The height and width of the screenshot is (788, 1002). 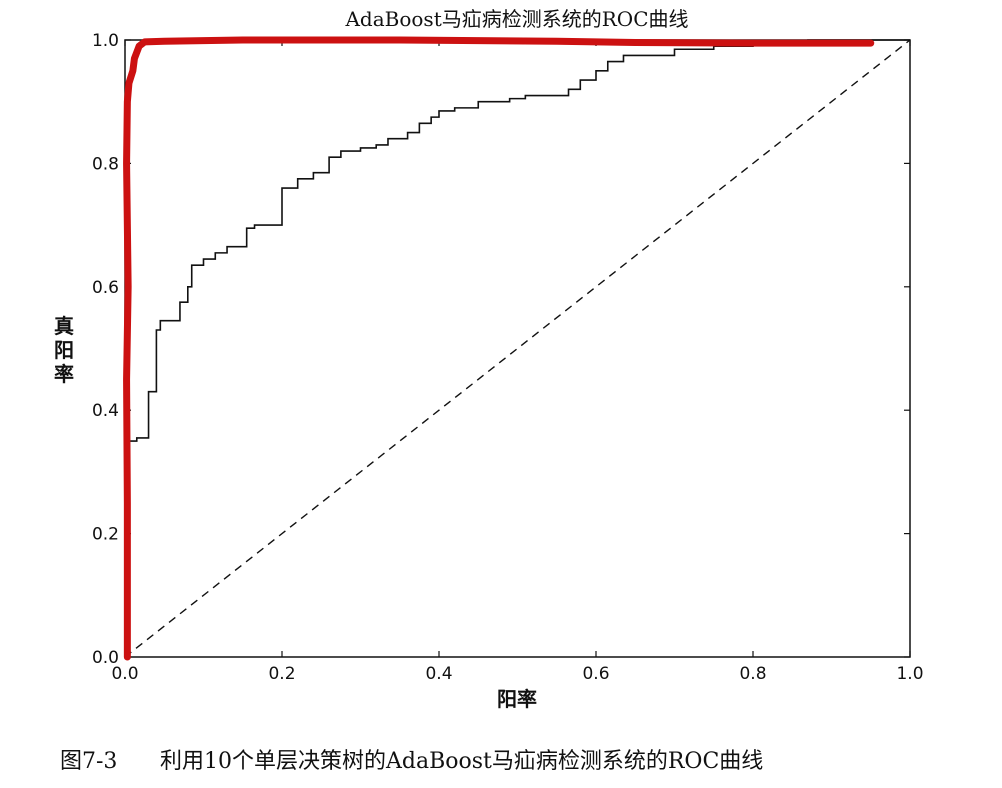 I want to click on figure-caption: 图7-3 利用10个单层决策树的AdaBoost马疝病检测系统的ROC曲线, so click(x=411, y=761).